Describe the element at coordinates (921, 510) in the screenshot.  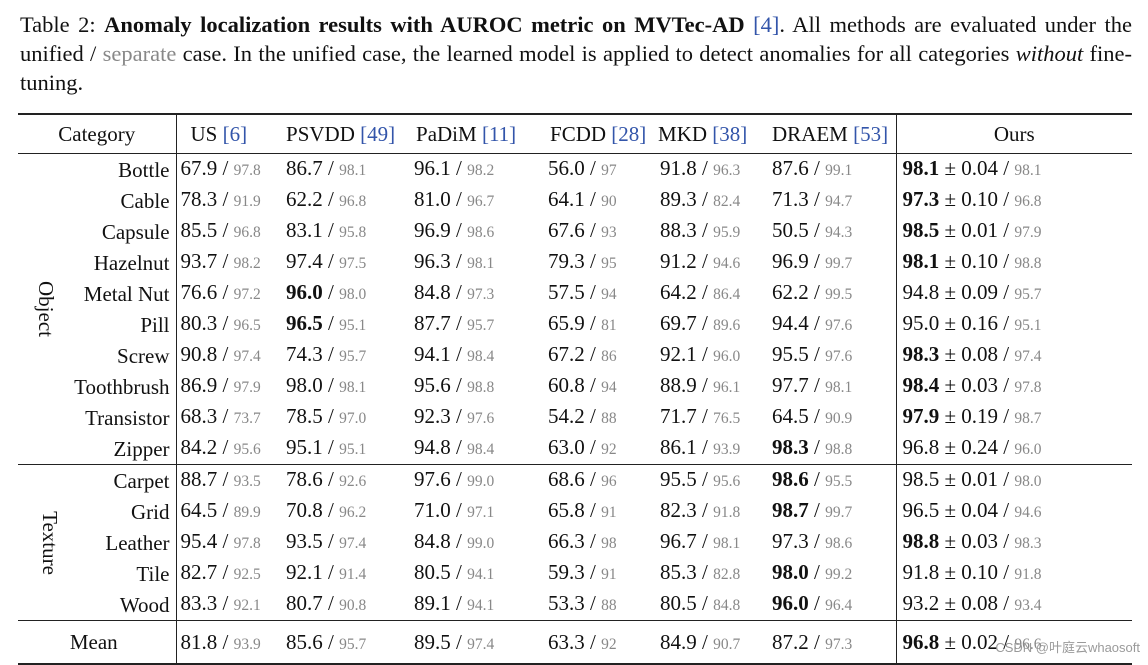
I see `ours-unified-value: 96.5` at that location.